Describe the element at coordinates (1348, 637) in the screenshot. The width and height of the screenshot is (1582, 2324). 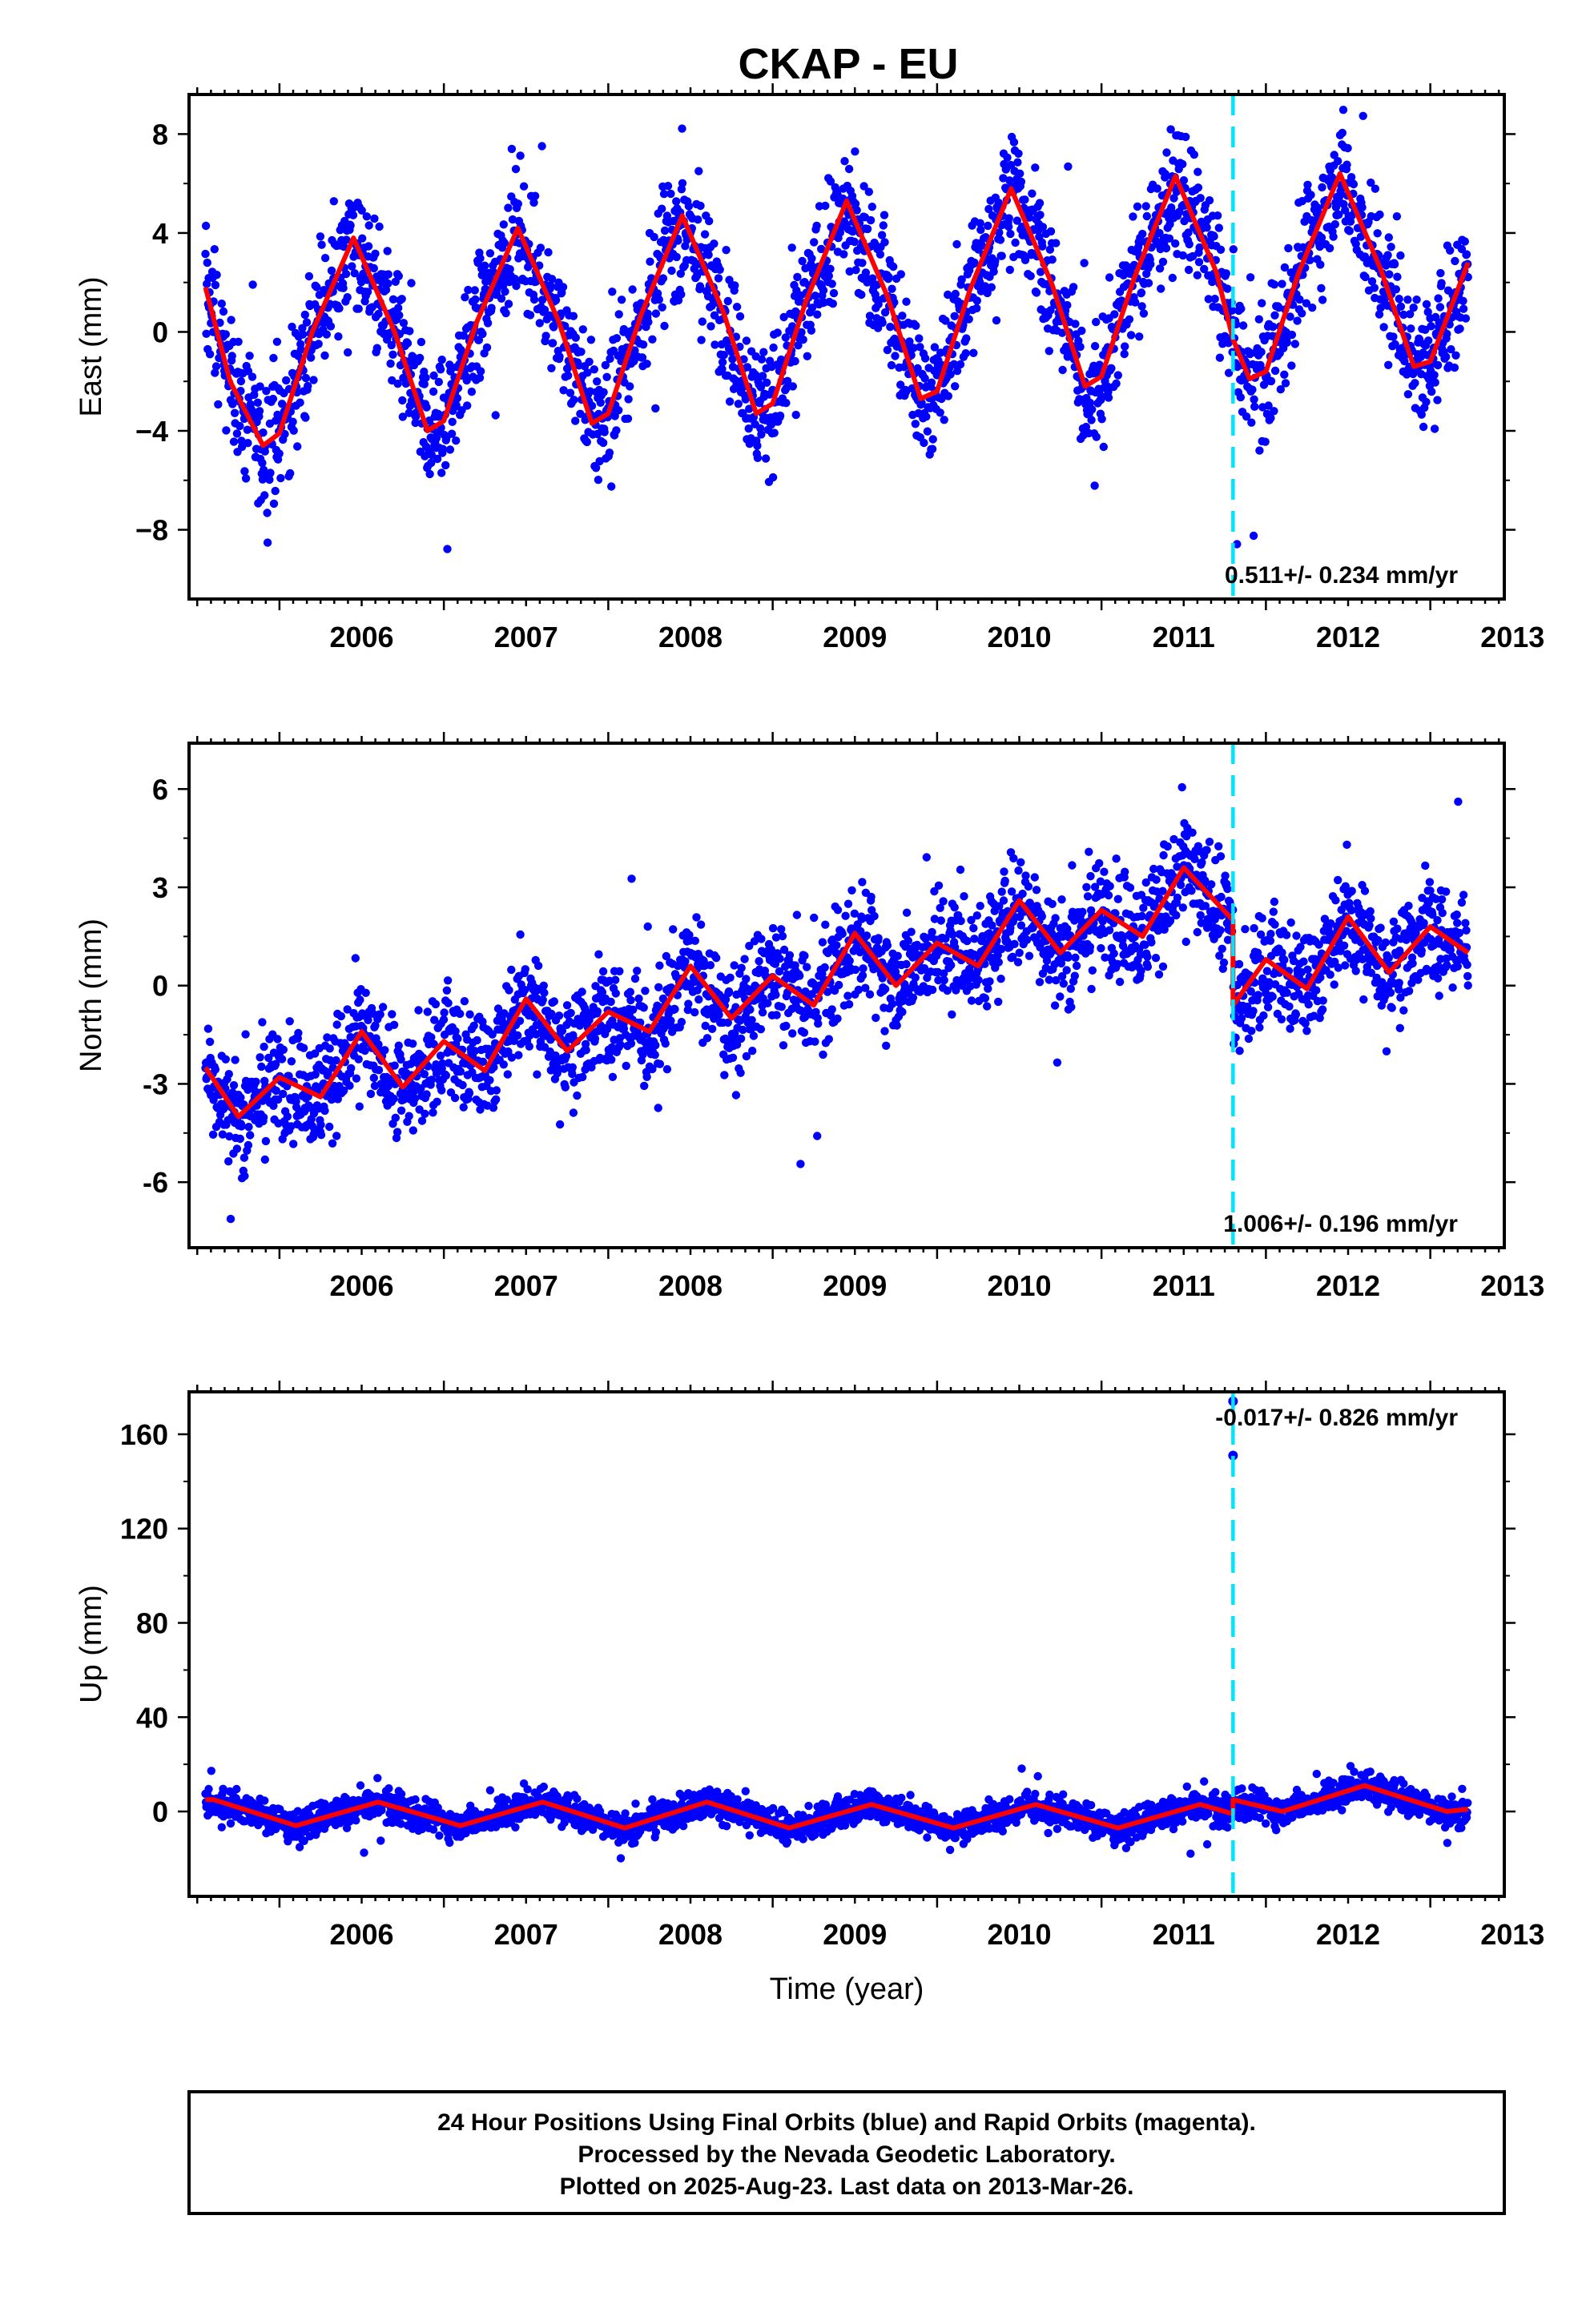
I see `x-tick-label: 2012` at that location.